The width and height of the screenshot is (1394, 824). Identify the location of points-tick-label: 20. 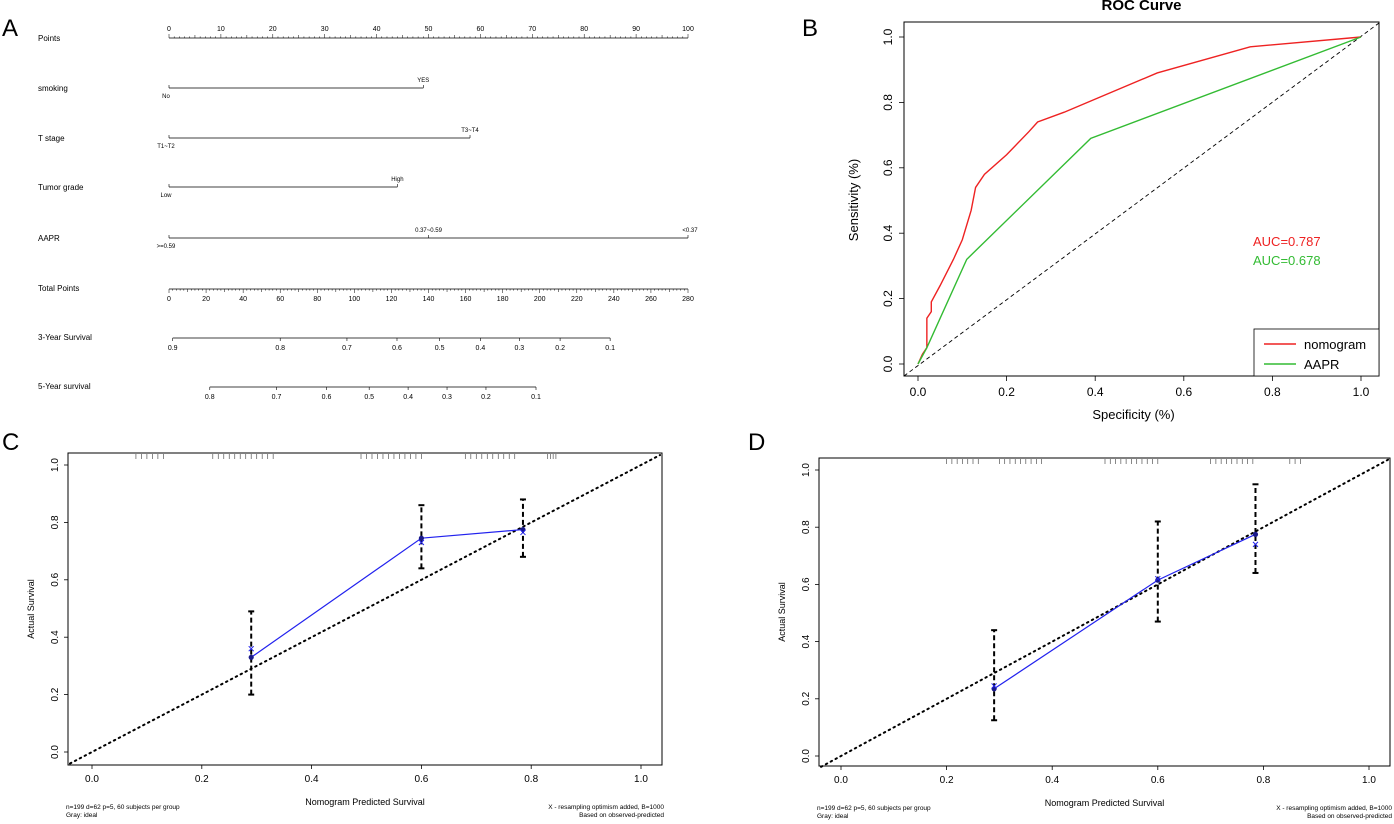
(273, 29).